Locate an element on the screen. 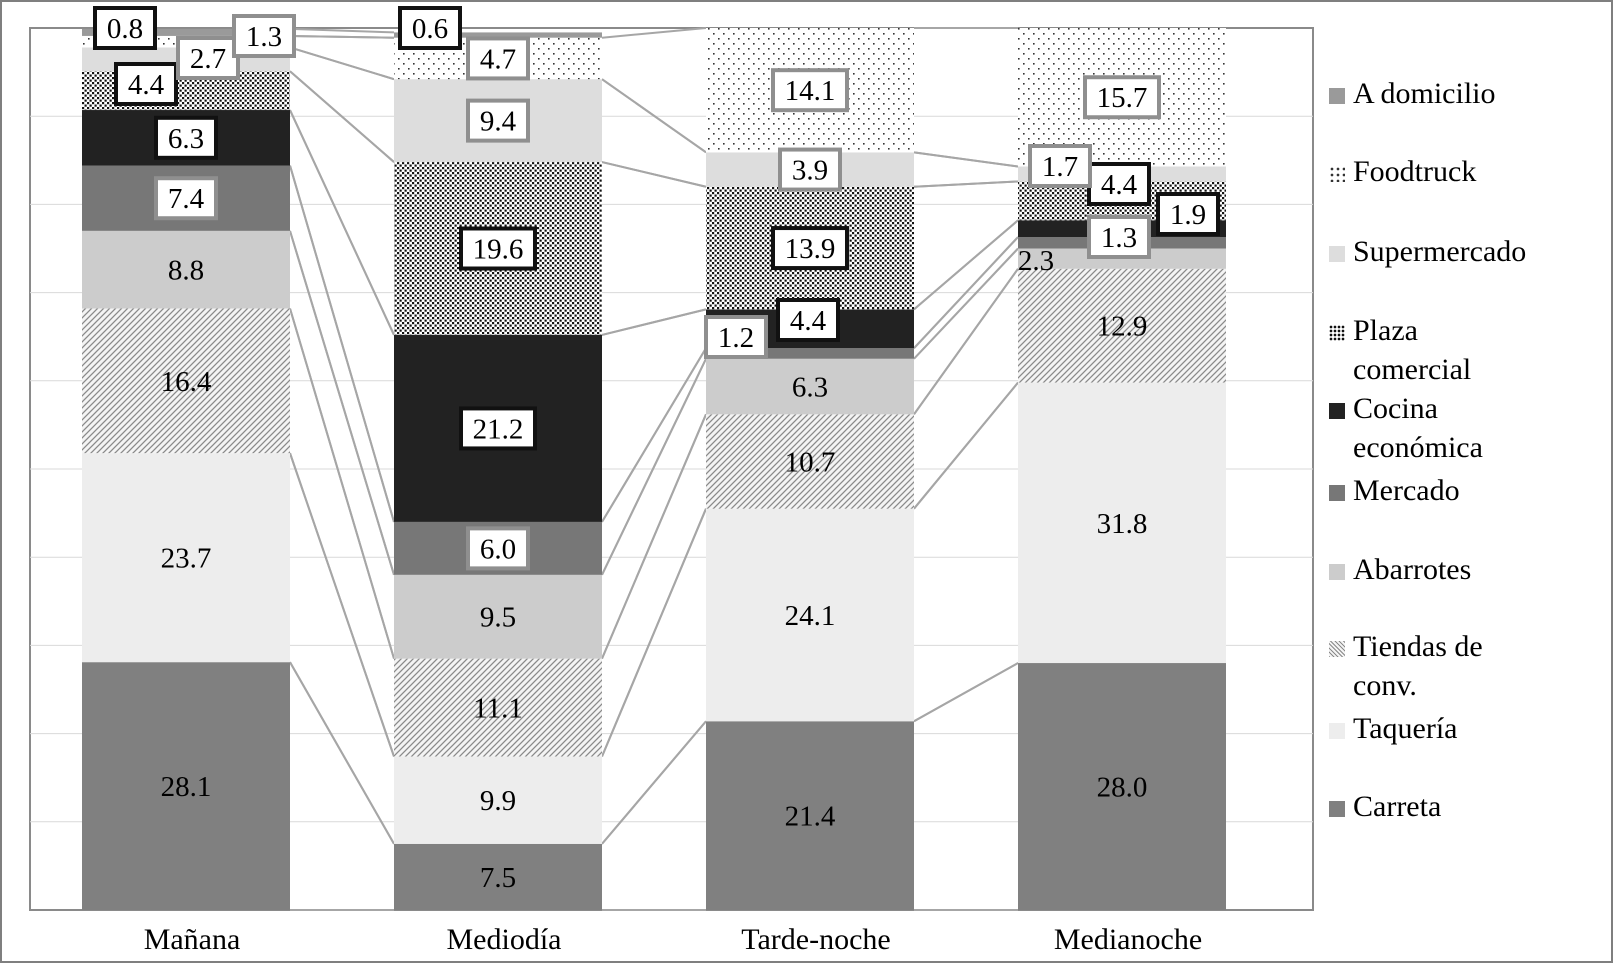  x-tick-label-mediodia: Mediodía is located at coordinates (504, 939).